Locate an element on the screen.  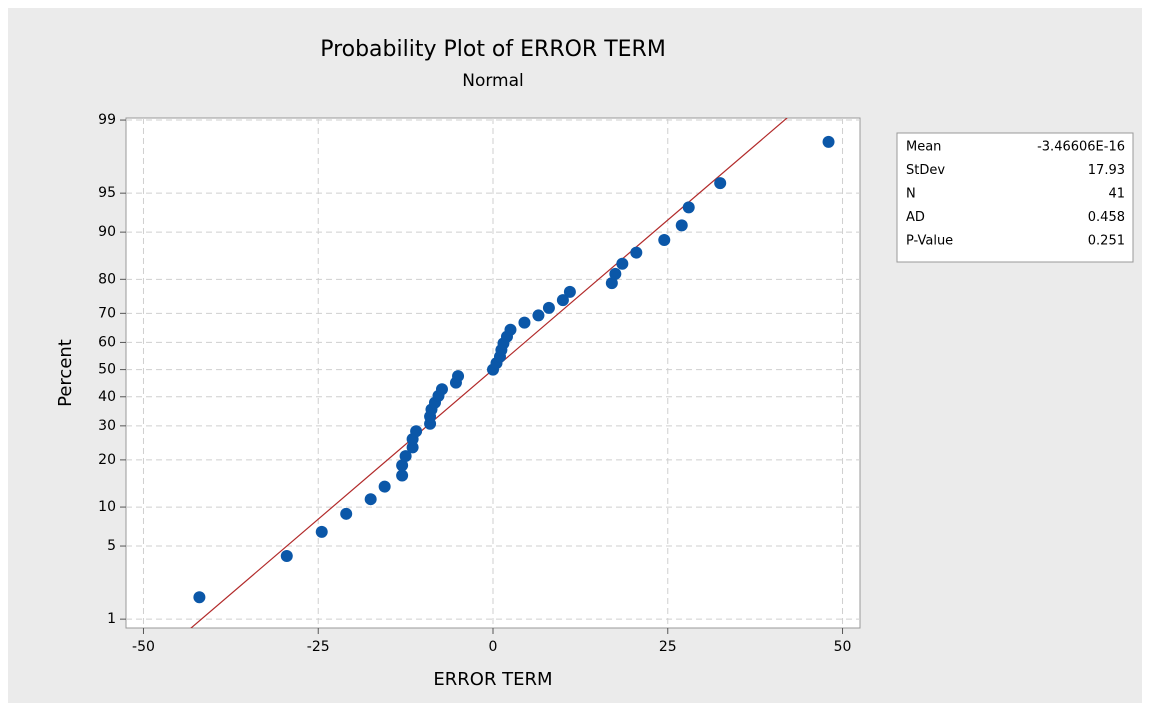
stat-label: N is located at coordinates (911, 194).